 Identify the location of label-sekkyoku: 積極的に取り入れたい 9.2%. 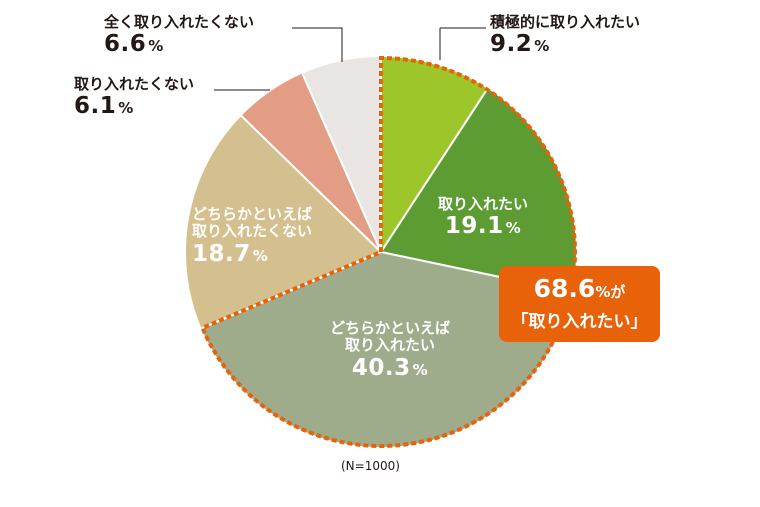
(565, 35).